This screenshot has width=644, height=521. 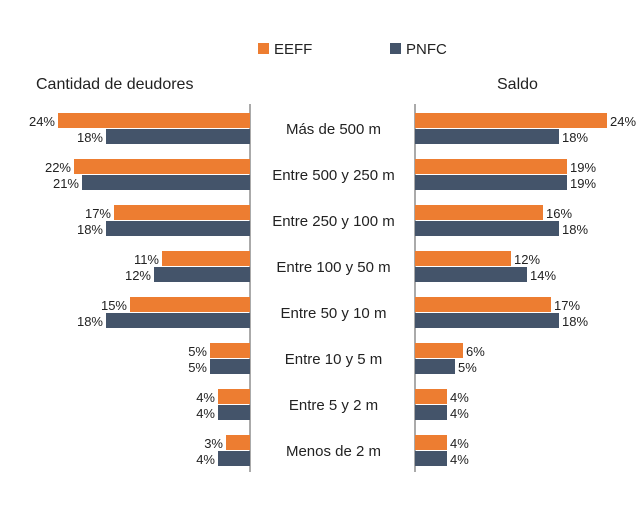 What do you see at coordinates (333, 129) in the screenshot?
I see `category-label: Más de 500 m` at bounding box center [333, 129].